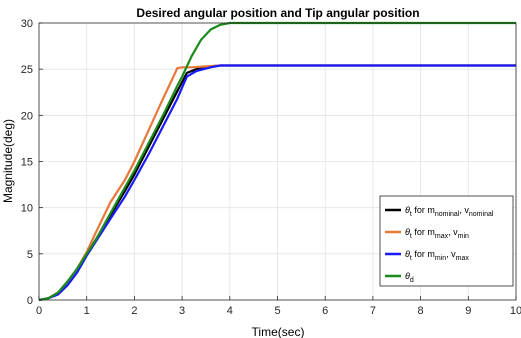  I want to click on legend-label-1: θt for mmax, vmin, so click(437, 233).